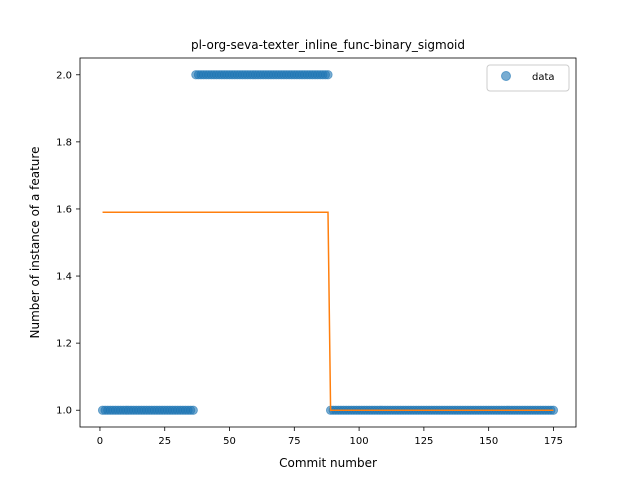  Describe the element at coordinates (423, 441) in the screenshot. I see `x-tick-label: 125` at that location.